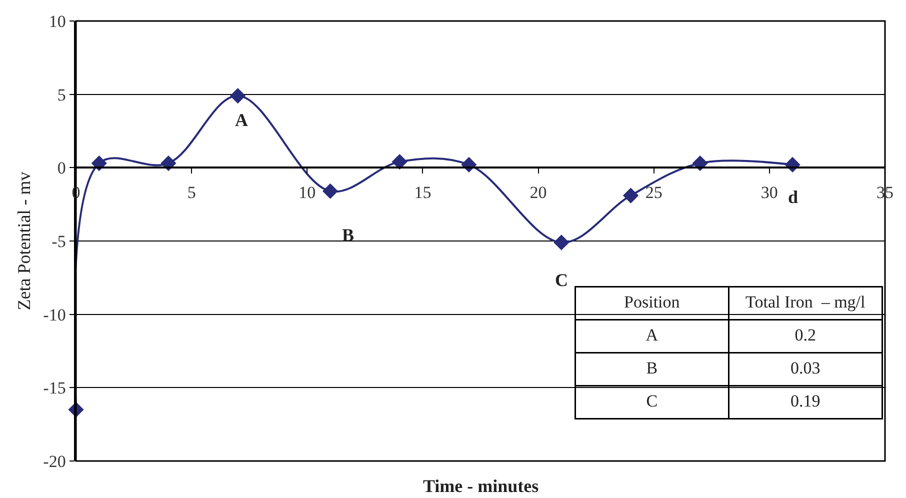  Describe the element at coordinates (769, 192) in the screenshot. I see `x-tick-label: 30` at that location.